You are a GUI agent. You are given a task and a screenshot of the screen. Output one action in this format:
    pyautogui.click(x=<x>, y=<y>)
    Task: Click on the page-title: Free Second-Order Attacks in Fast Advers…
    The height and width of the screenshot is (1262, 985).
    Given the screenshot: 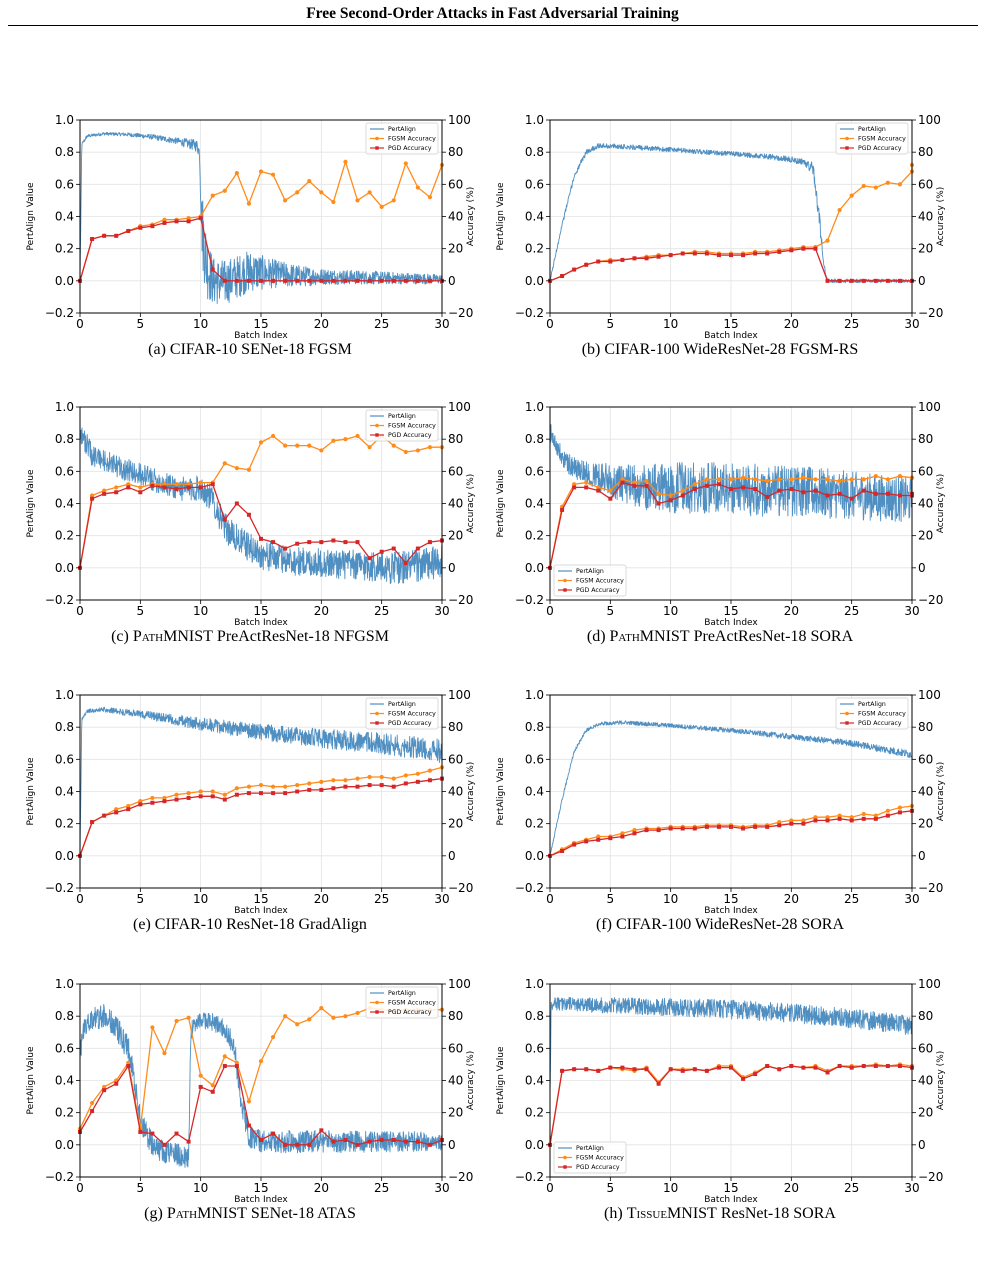 What is the action you would take?
    pyautogui.click(x=492, y=13)
    